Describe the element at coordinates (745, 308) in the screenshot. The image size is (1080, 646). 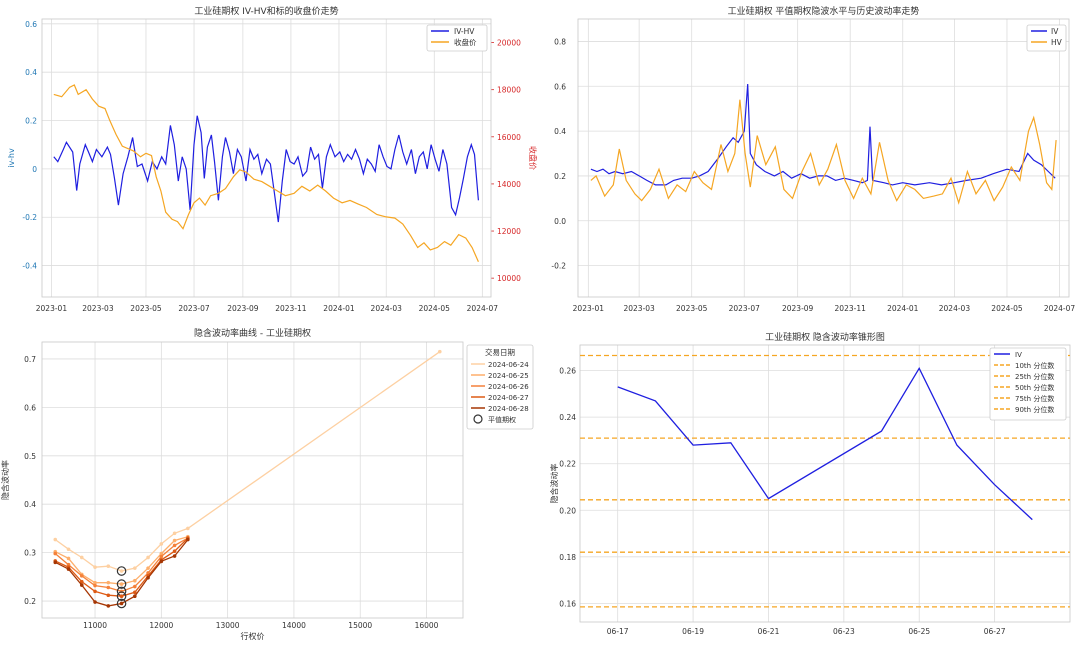
I see `chart2-x-tick-label: 2023-07` at that location.